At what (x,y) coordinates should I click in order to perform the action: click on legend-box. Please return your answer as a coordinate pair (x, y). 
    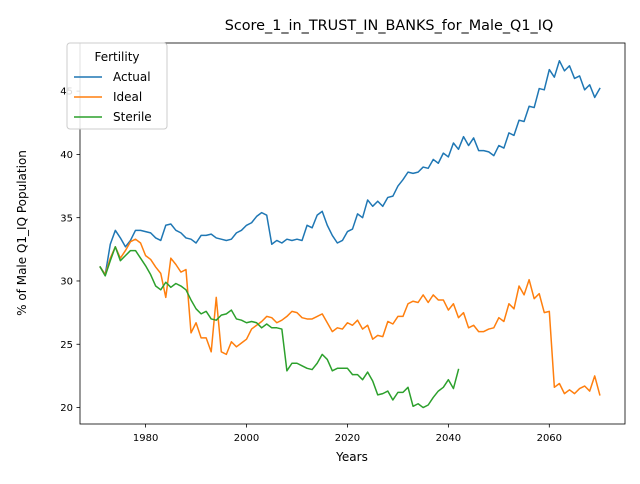
    Looking at the image, I should click on (117, 86).